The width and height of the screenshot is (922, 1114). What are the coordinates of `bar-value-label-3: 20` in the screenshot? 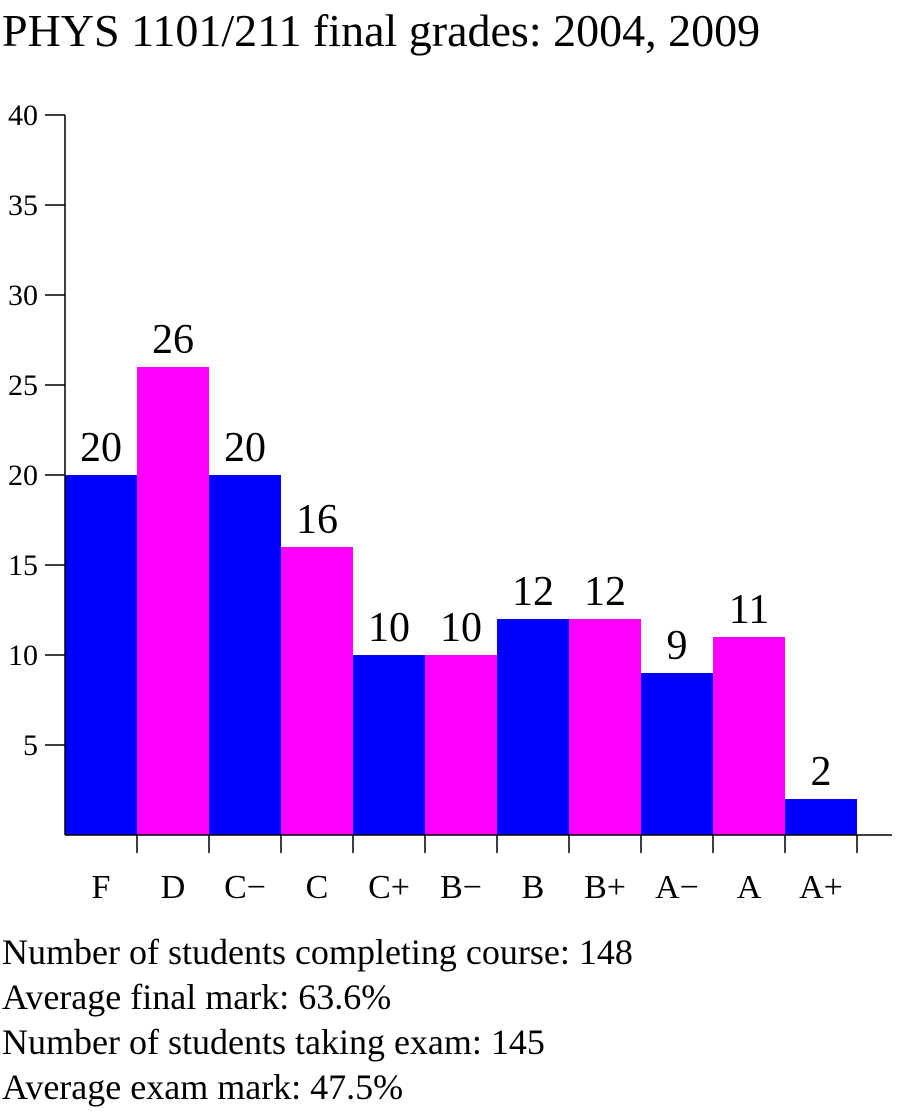 It's located at (245, 448).